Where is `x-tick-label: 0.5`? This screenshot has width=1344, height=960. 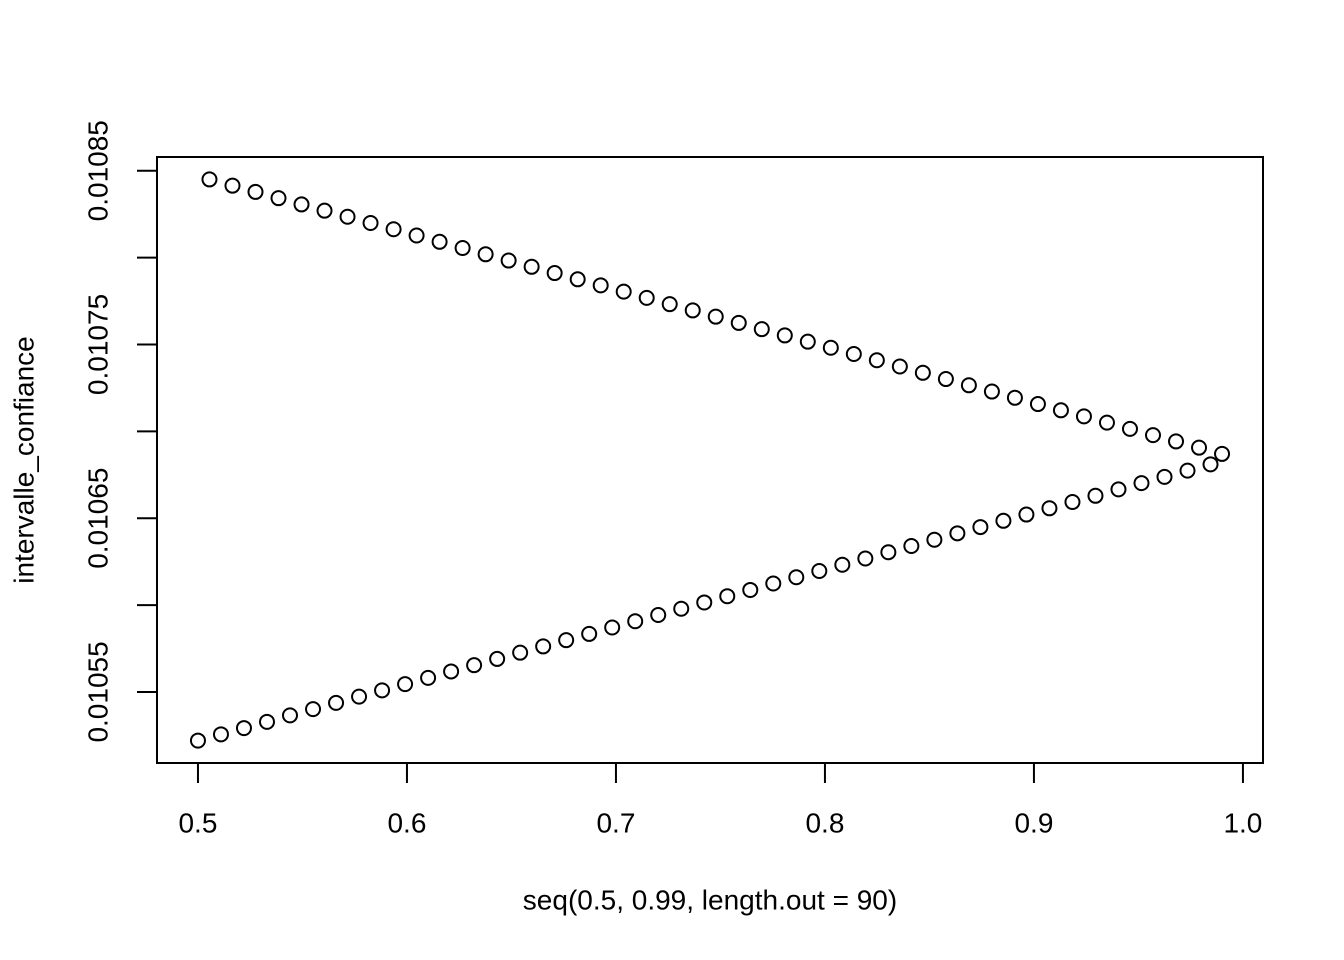 x-tick-label: 0.5 is located at coordinates (197, 822).